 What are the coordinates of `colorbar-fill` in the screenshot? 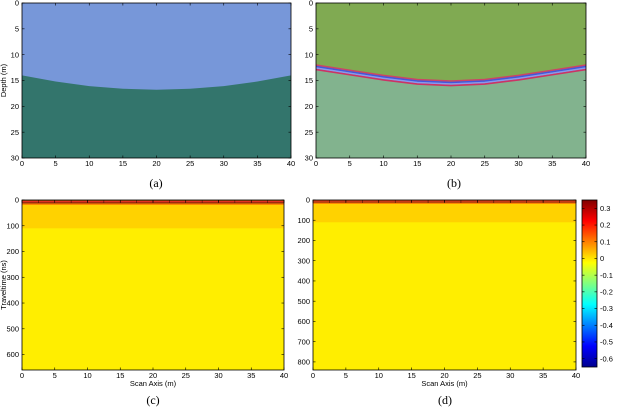 It's located at (589, 283).